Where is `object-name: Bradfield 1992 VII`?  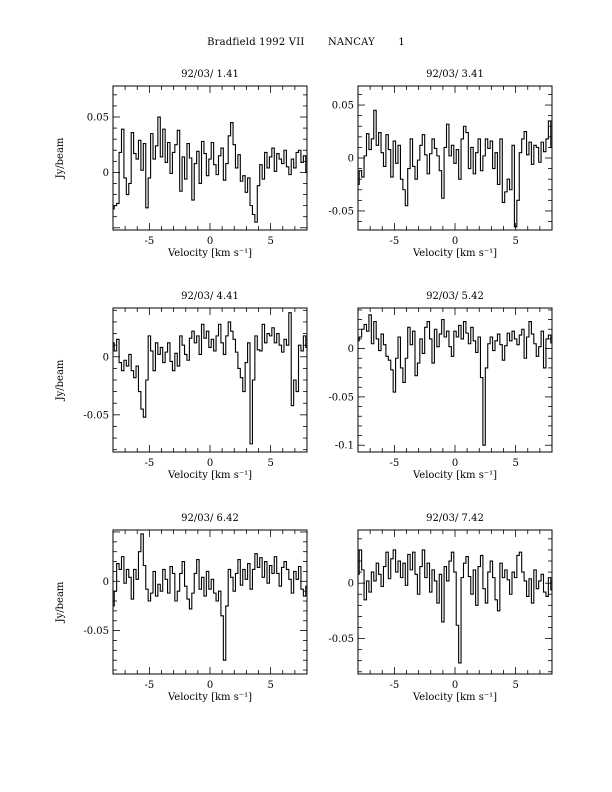 object-name: Bradfield 1992 VII is located at coordinates (256, 42).